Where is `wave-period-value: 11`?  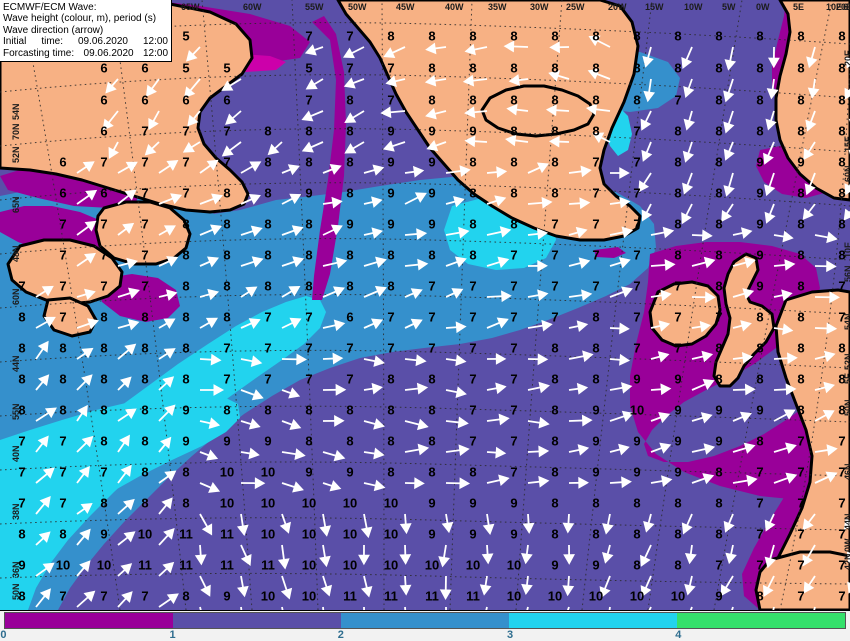 wave-period-value: 11 is located at coordinates (145, 565).